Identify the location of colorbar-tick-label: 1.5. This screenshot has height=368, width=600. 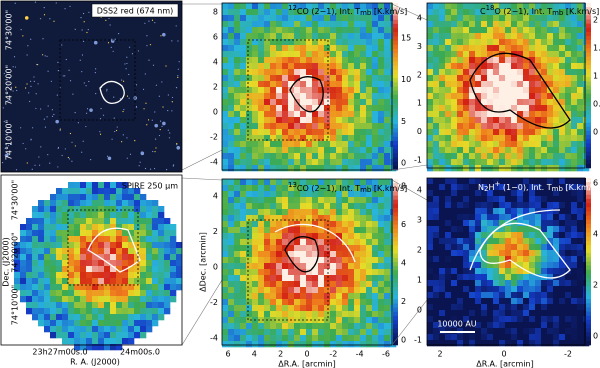
(596, 48).